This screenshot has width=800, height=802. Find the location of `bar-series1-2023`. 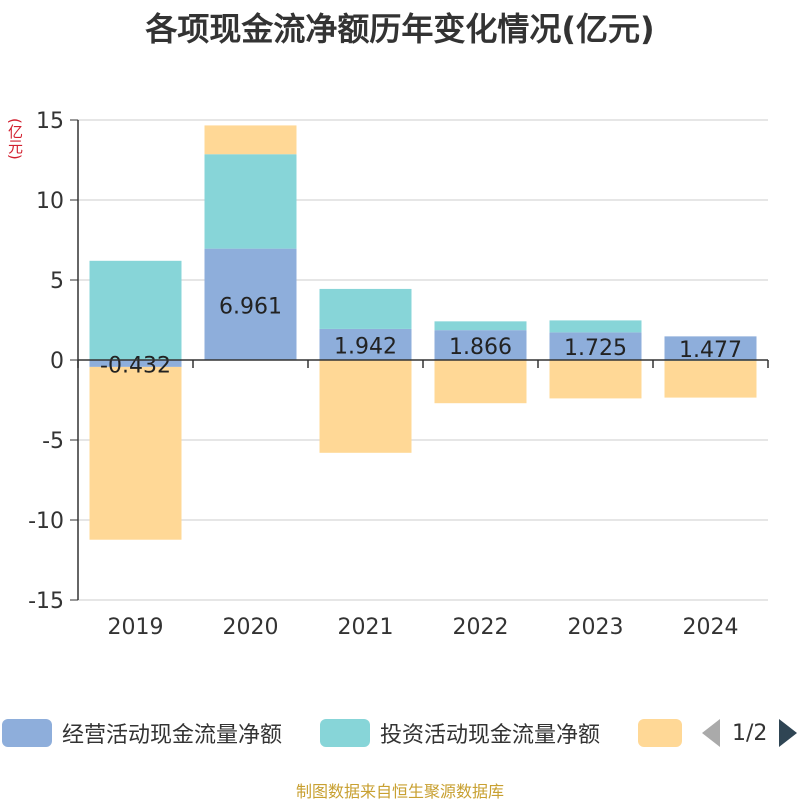

bar-series1-2023 is located at coordinates (595, 346).